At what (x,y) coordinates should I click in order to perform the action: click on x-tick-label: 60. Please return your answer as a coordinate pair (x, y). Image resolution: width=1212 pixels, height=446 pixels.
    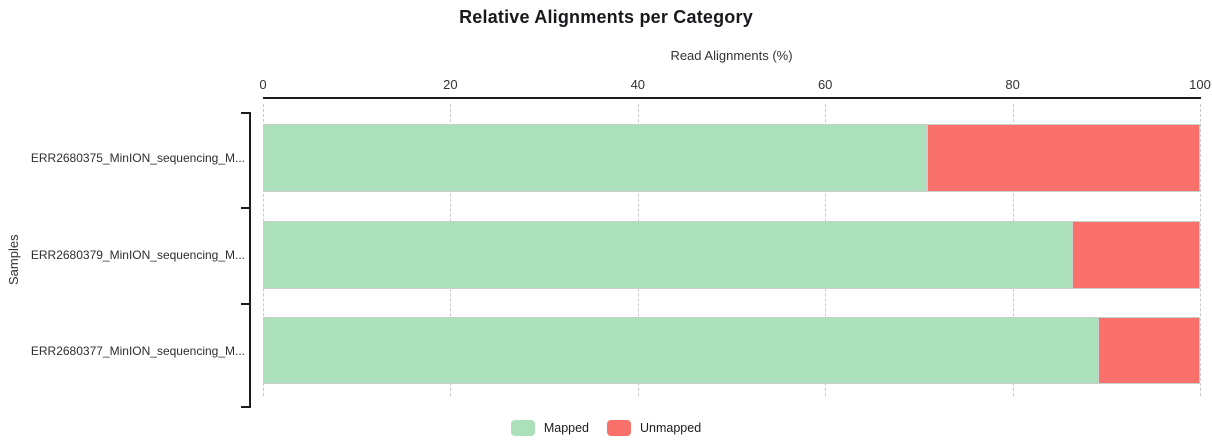
    Looking at the image, I should click on (825, 84).